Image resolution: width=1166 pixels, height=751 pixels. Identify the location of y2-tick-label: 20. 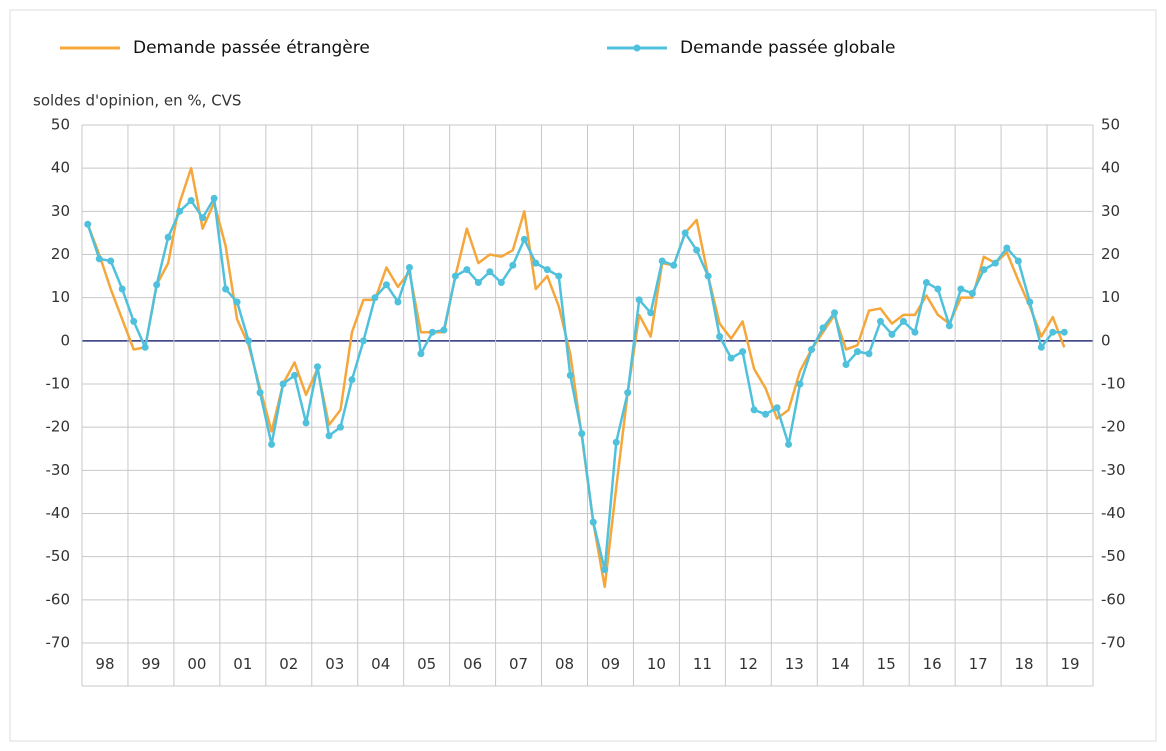
(1110, 254).